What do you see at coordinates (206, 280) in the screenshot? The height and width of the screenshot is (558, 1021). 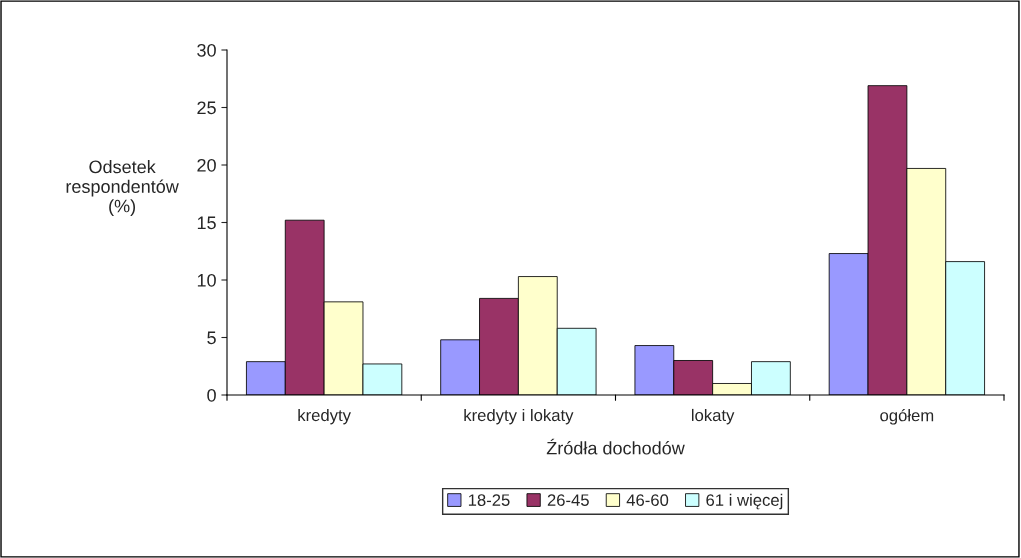 I see `y-tick-label: 10` at bounding box center [206, 280].